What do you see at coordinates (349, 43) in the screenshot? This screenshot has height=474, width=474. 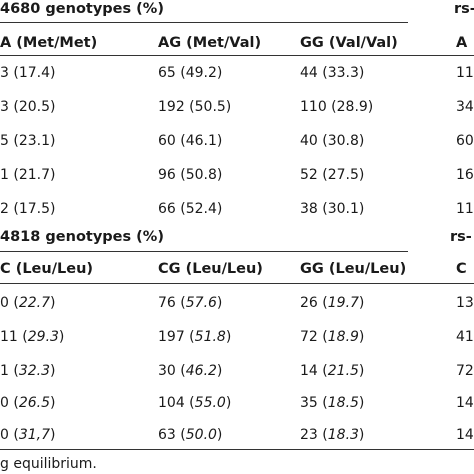 I see `section1-header-col3: GG (Val/Val)` at bounding box center [349, 43].